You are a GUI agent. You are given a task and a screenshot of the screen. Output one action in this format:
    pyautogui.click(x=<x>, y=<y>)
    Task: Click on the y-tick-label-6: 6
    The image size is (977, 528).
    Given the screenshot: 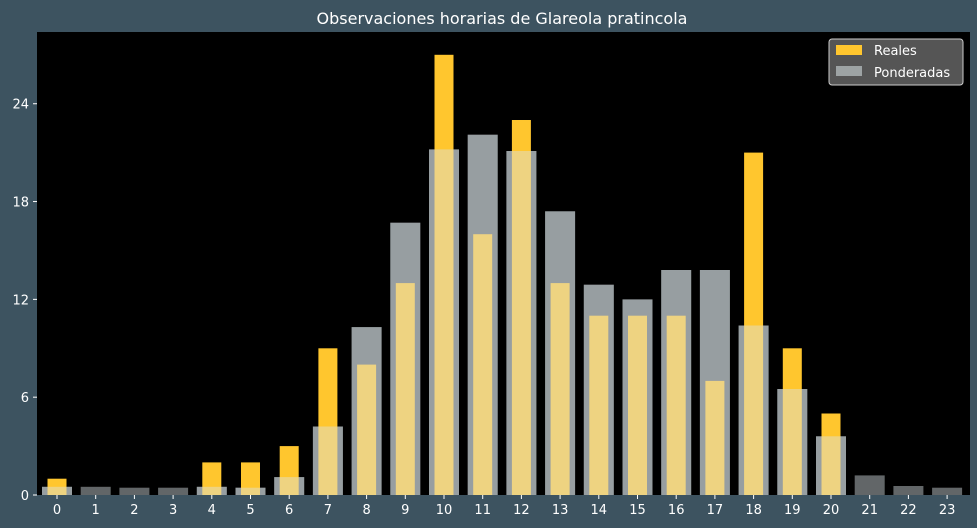 What is the action you would take?
    pyautogui.click(x=25, y=398)
    